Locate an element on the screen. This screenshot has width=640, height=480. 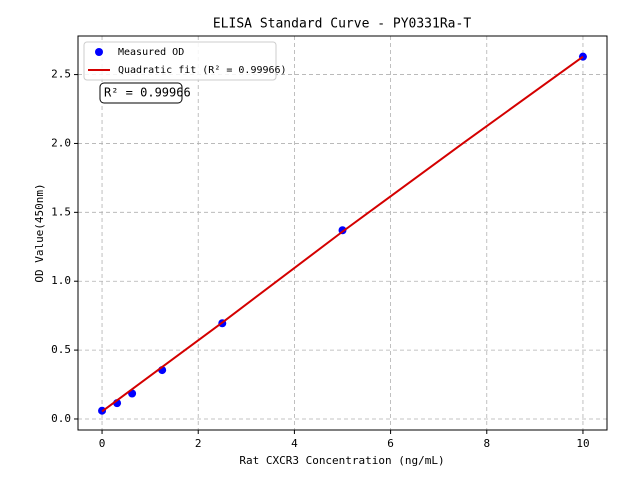
x-tick-label: 0 is located at coordinates (102, 443).